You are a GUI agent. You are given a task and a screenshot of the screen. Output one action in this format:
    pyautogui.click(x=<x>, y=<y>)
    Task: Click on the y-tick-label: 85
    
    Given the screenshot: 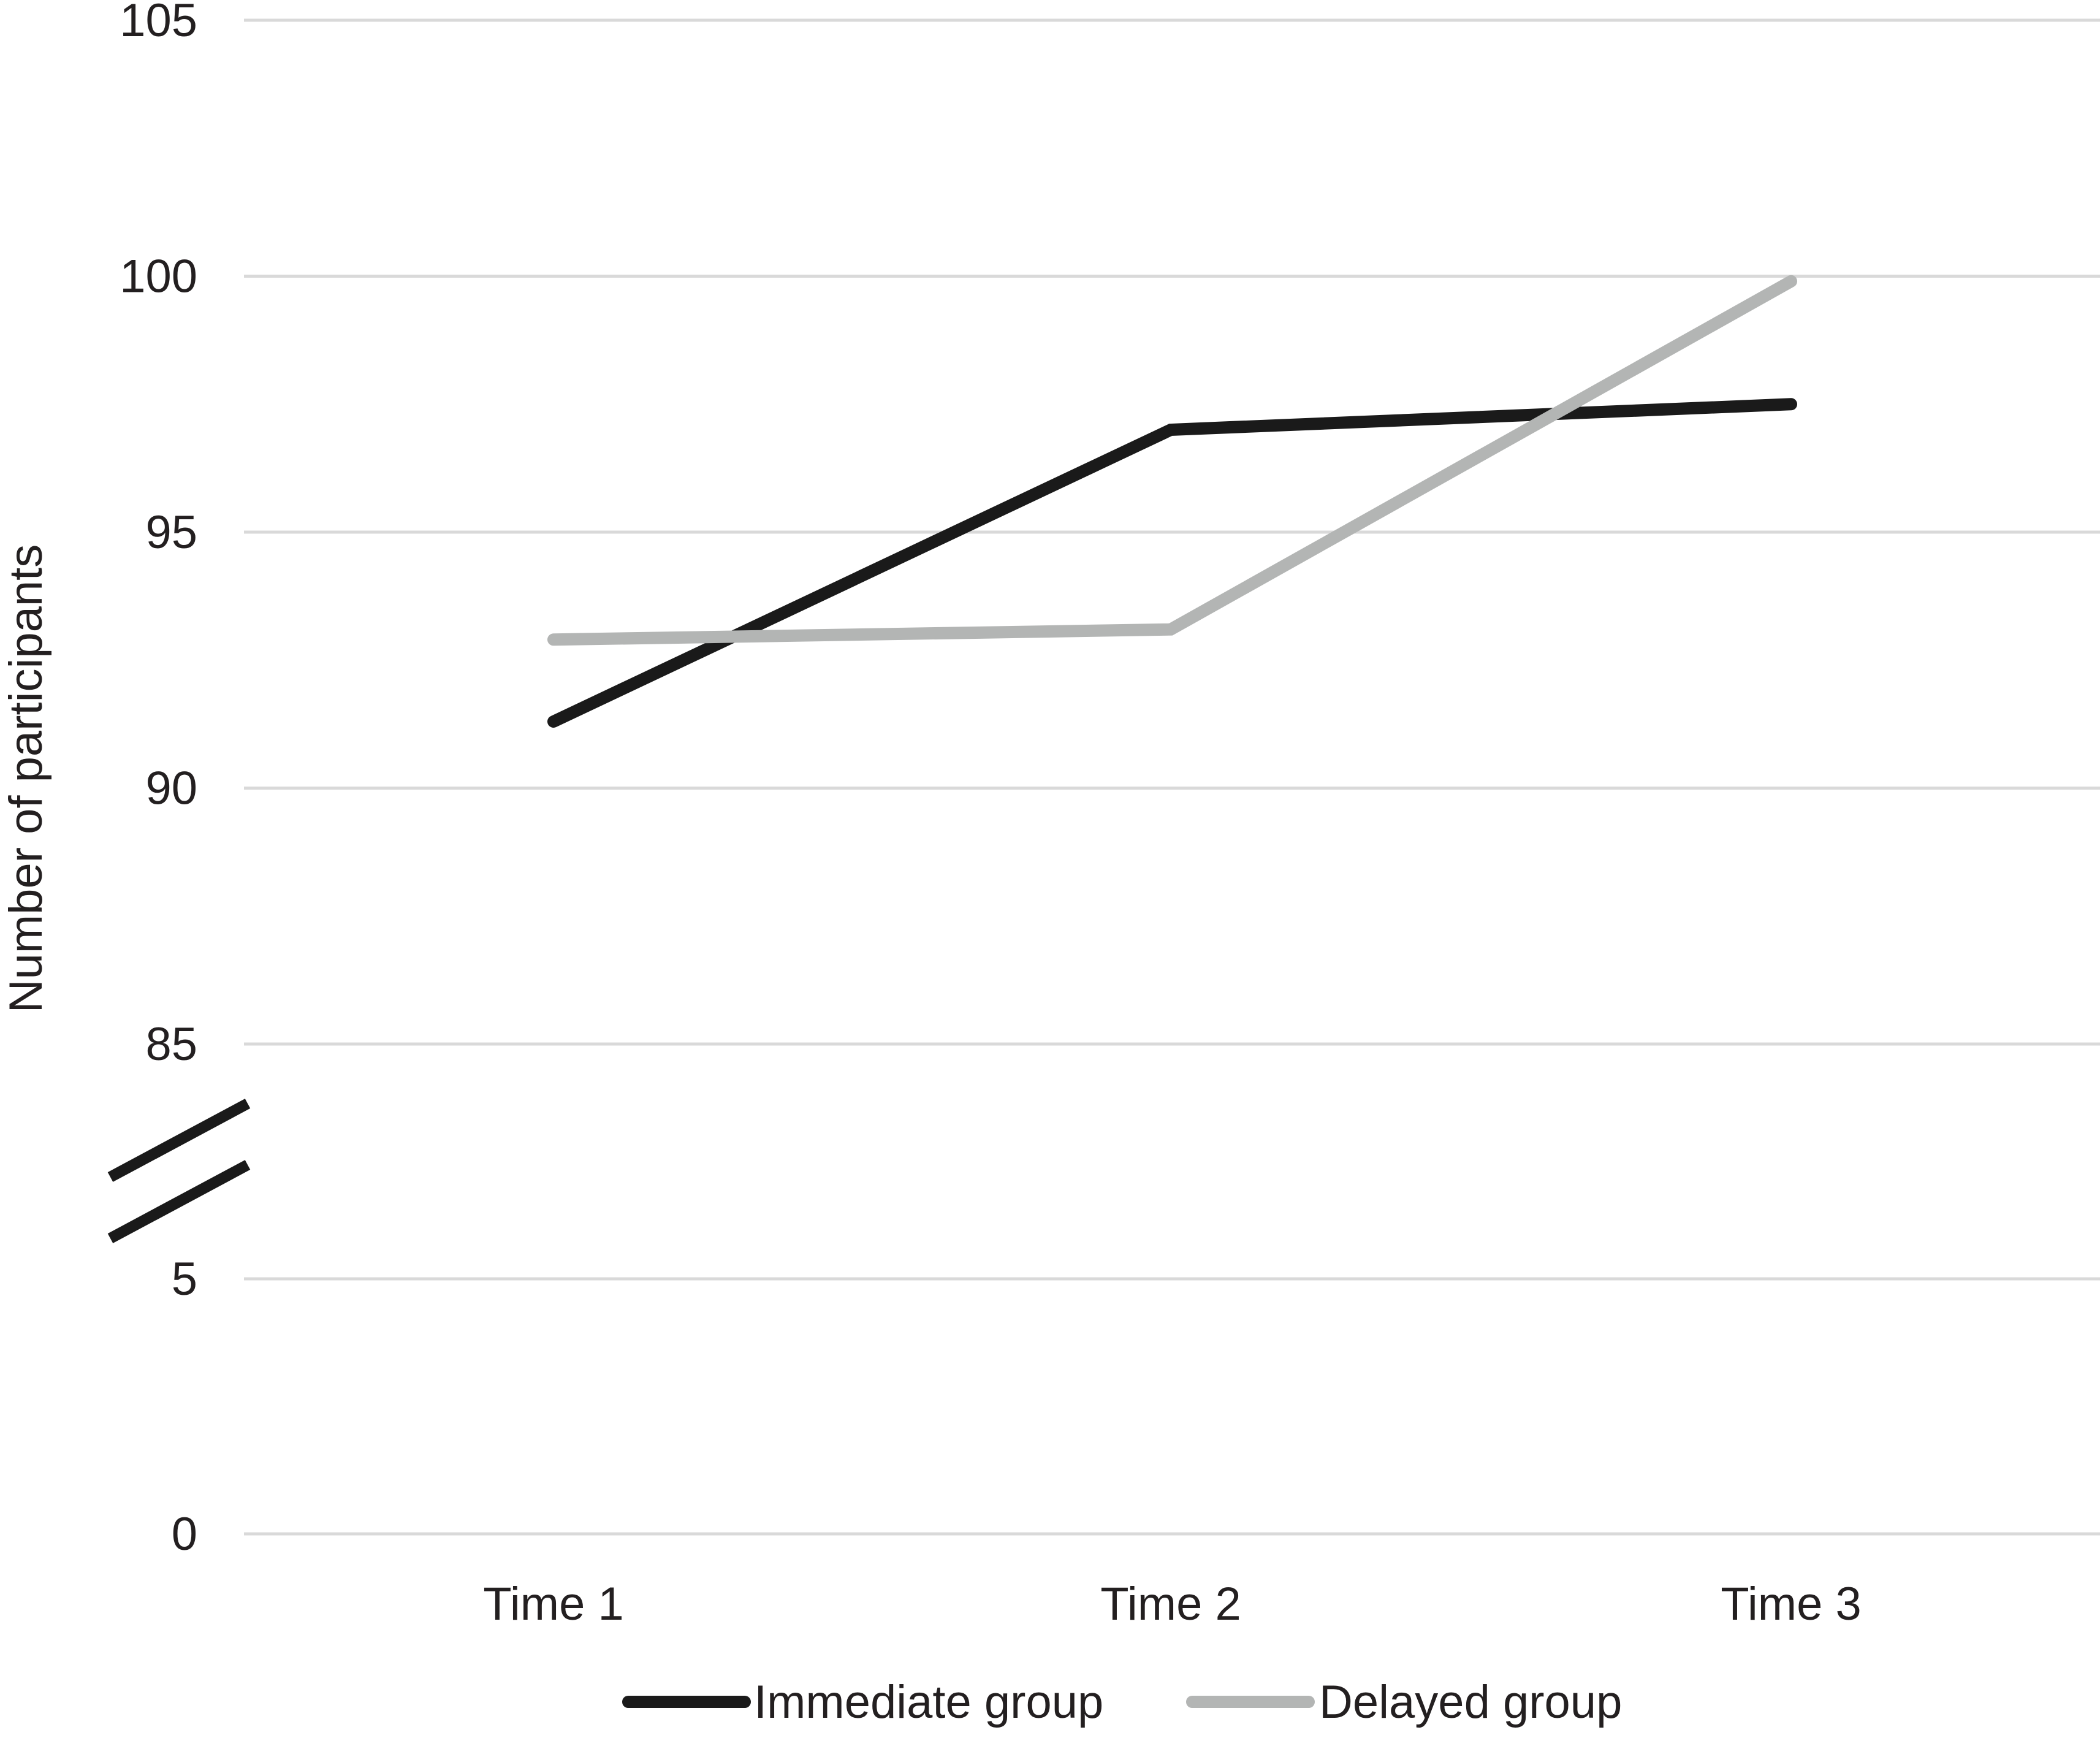 What is the action you would take?
    pyautogui.click(x=171, y=1044)
    